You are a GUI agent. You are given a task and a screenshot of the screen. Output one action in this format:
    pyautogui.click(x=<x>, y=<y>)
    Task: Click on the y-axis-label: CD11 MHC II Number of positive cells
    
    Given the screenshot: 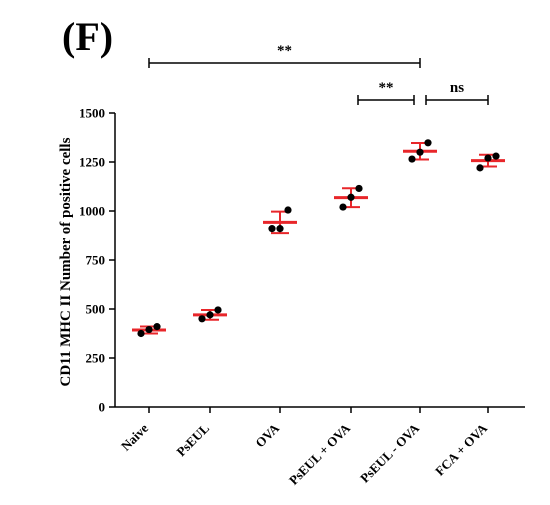 What is the action you would take?
    pyautogui.click(x=66, y=261)
    